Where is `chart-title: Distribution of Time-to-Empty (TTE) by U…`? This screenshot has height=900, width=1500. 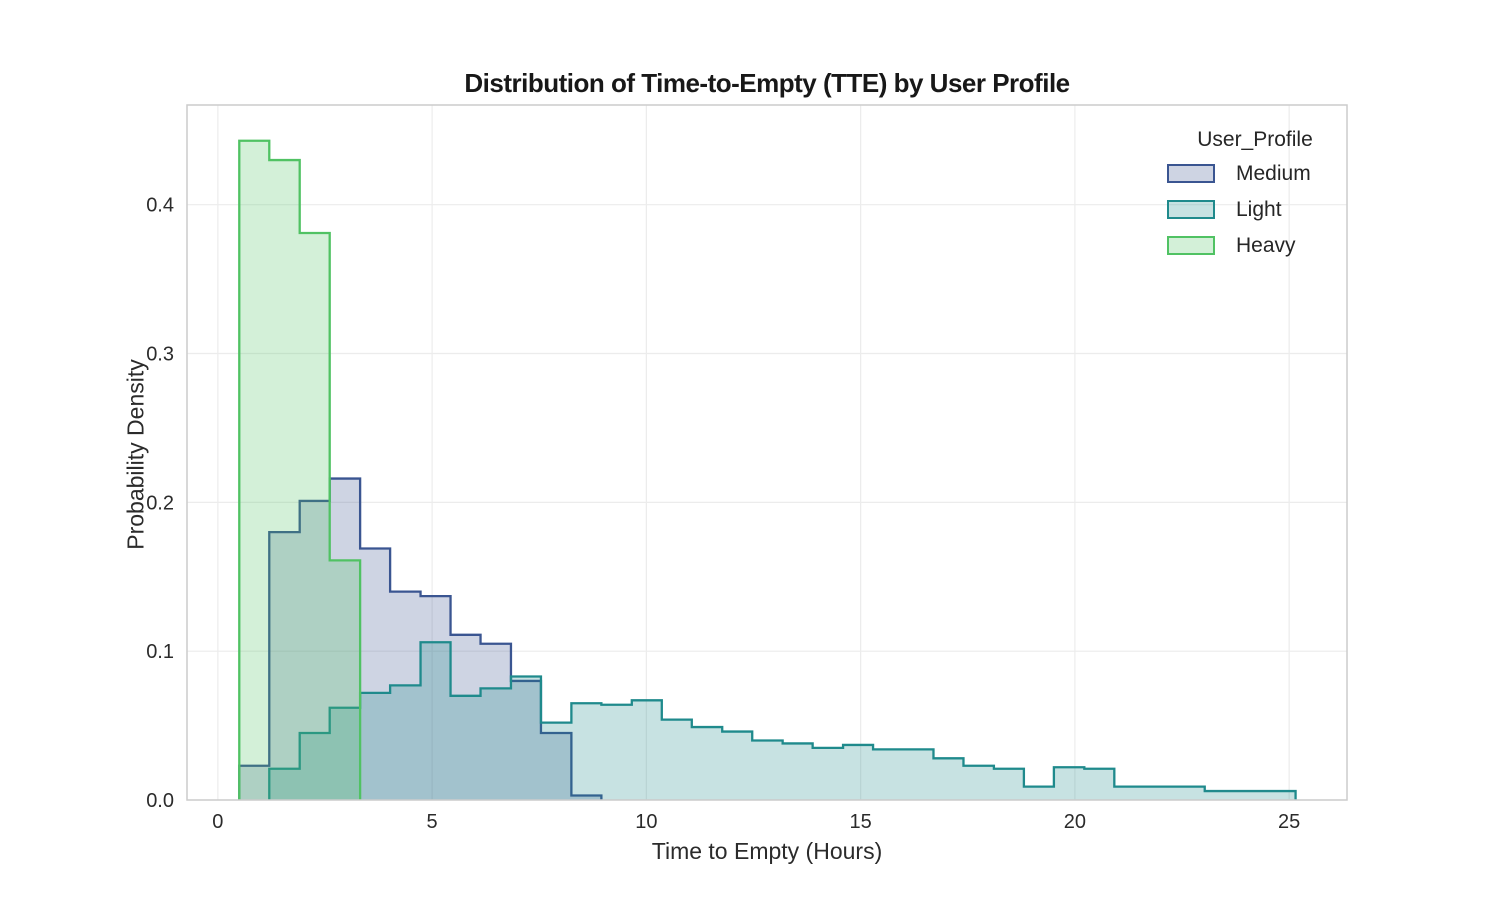
chart-title: Distribution of Time-to-Empty (TTE) by U… is located at coordinates (767, 83).